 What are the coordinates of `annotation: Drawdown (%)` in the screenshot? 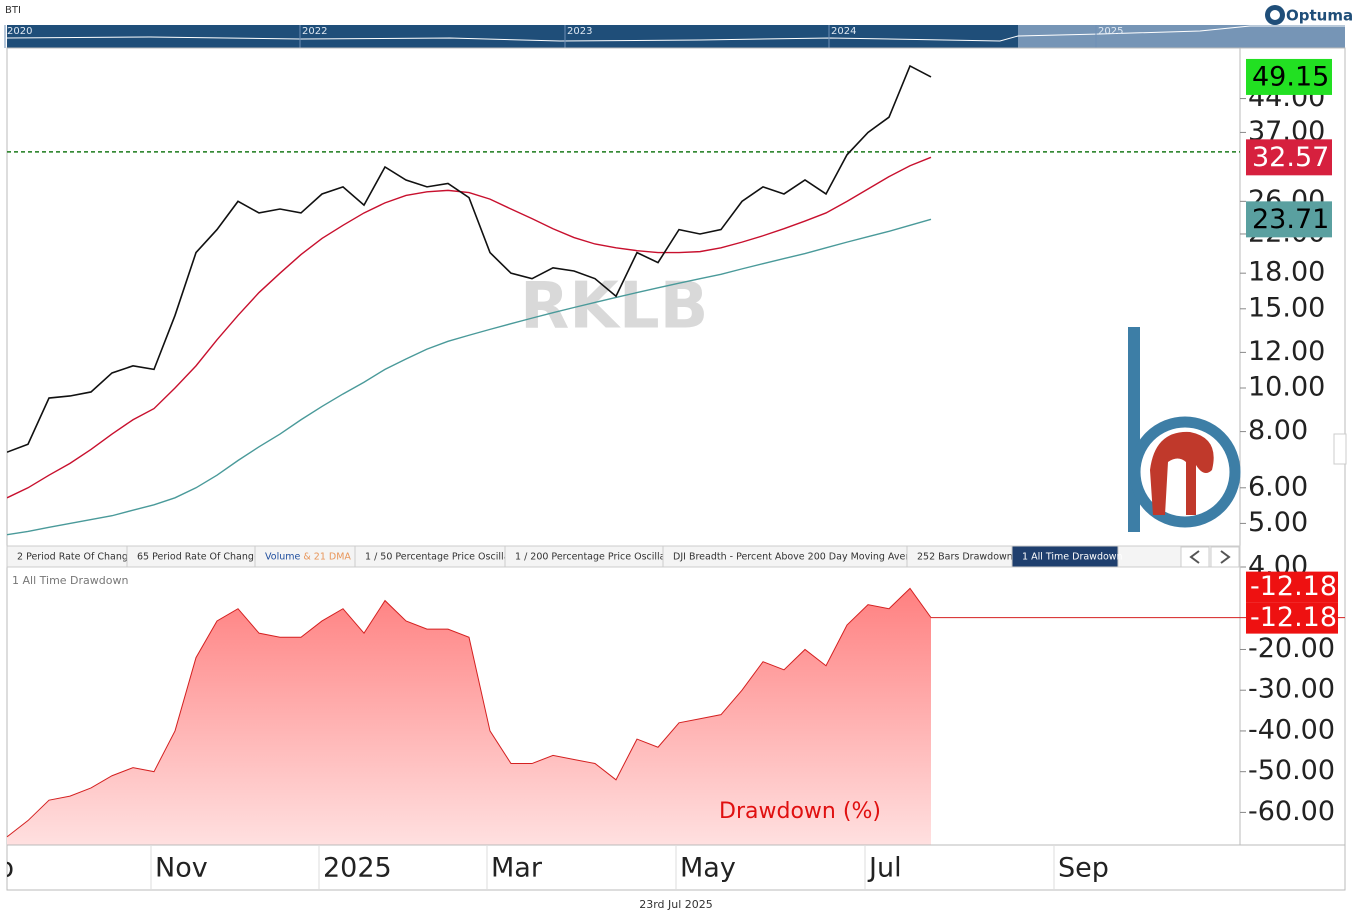 It's located at (800, 811).